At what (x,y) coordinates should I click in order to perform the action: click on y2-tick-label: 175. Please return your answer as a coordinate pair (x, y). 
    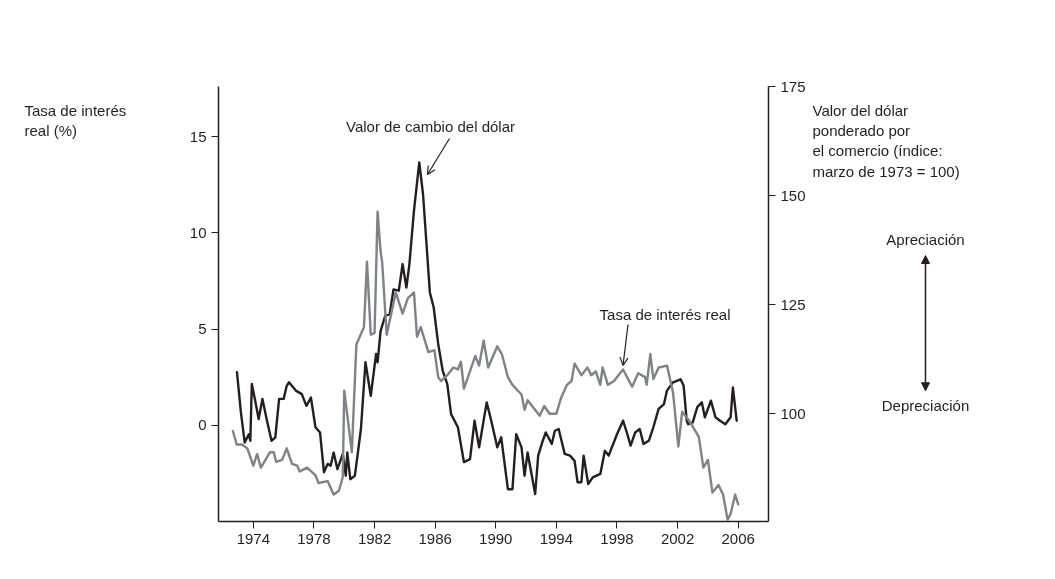
    Looking at the image, I should click on (793, 86).